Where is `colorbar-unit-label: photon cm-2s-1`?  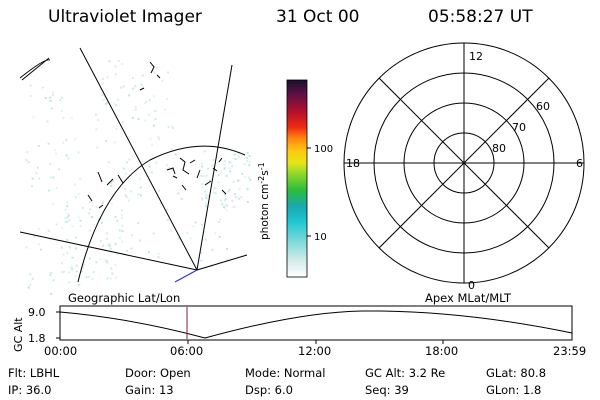
colorbar-unit-label: photon cm-2s-1 is located at coordinates (264, 201).